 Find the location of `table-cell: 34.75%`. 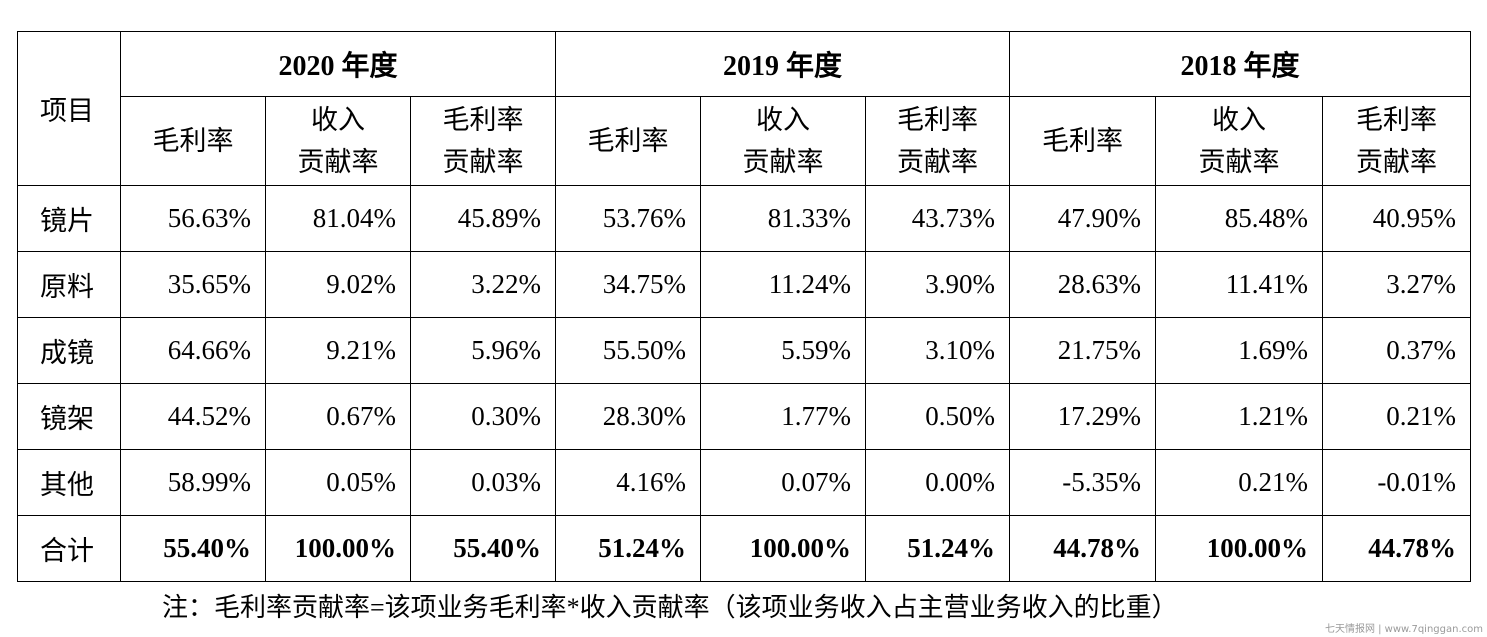

table-cell: 34.75% is located at coordinates (628, 284).